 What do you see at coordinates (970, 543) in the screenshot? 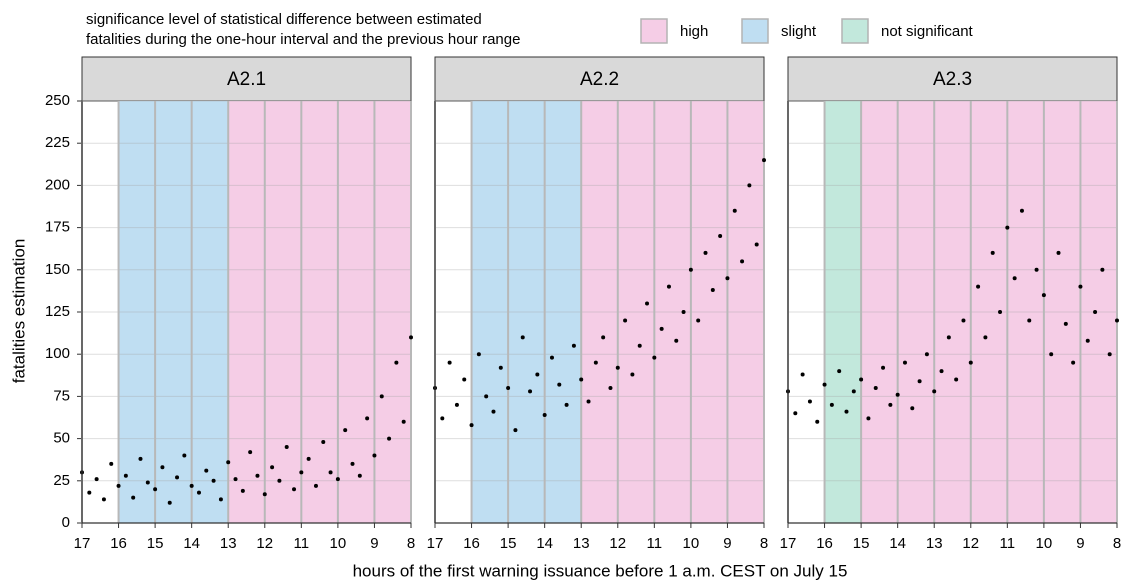
I see `x-tick-label: 12` at bounding box center [970, 543].